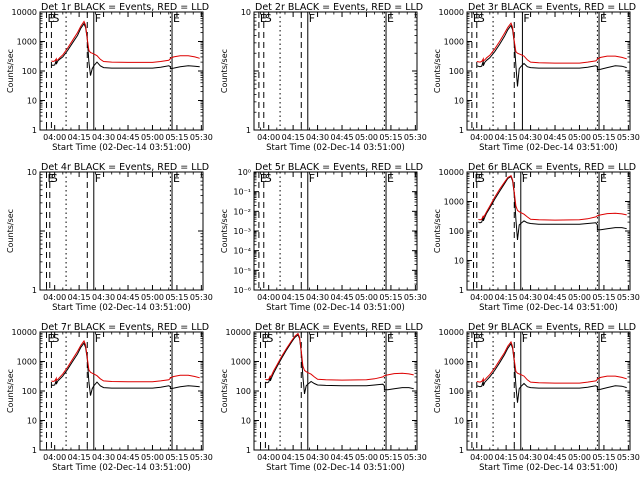 The width and height of the screenshot is (640, 485). What do you see at coordinates (125, 7) in the screenshot?
I see `panel-title: Det 1r BLACK = Events, RED = LLD` at bounding box center [125, 7].